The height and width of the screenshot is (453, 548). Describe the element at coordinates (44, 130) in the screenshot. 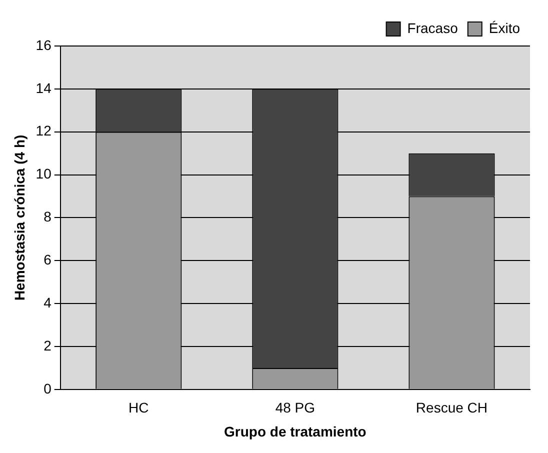

I see `y-tick-label: 12` at that location.